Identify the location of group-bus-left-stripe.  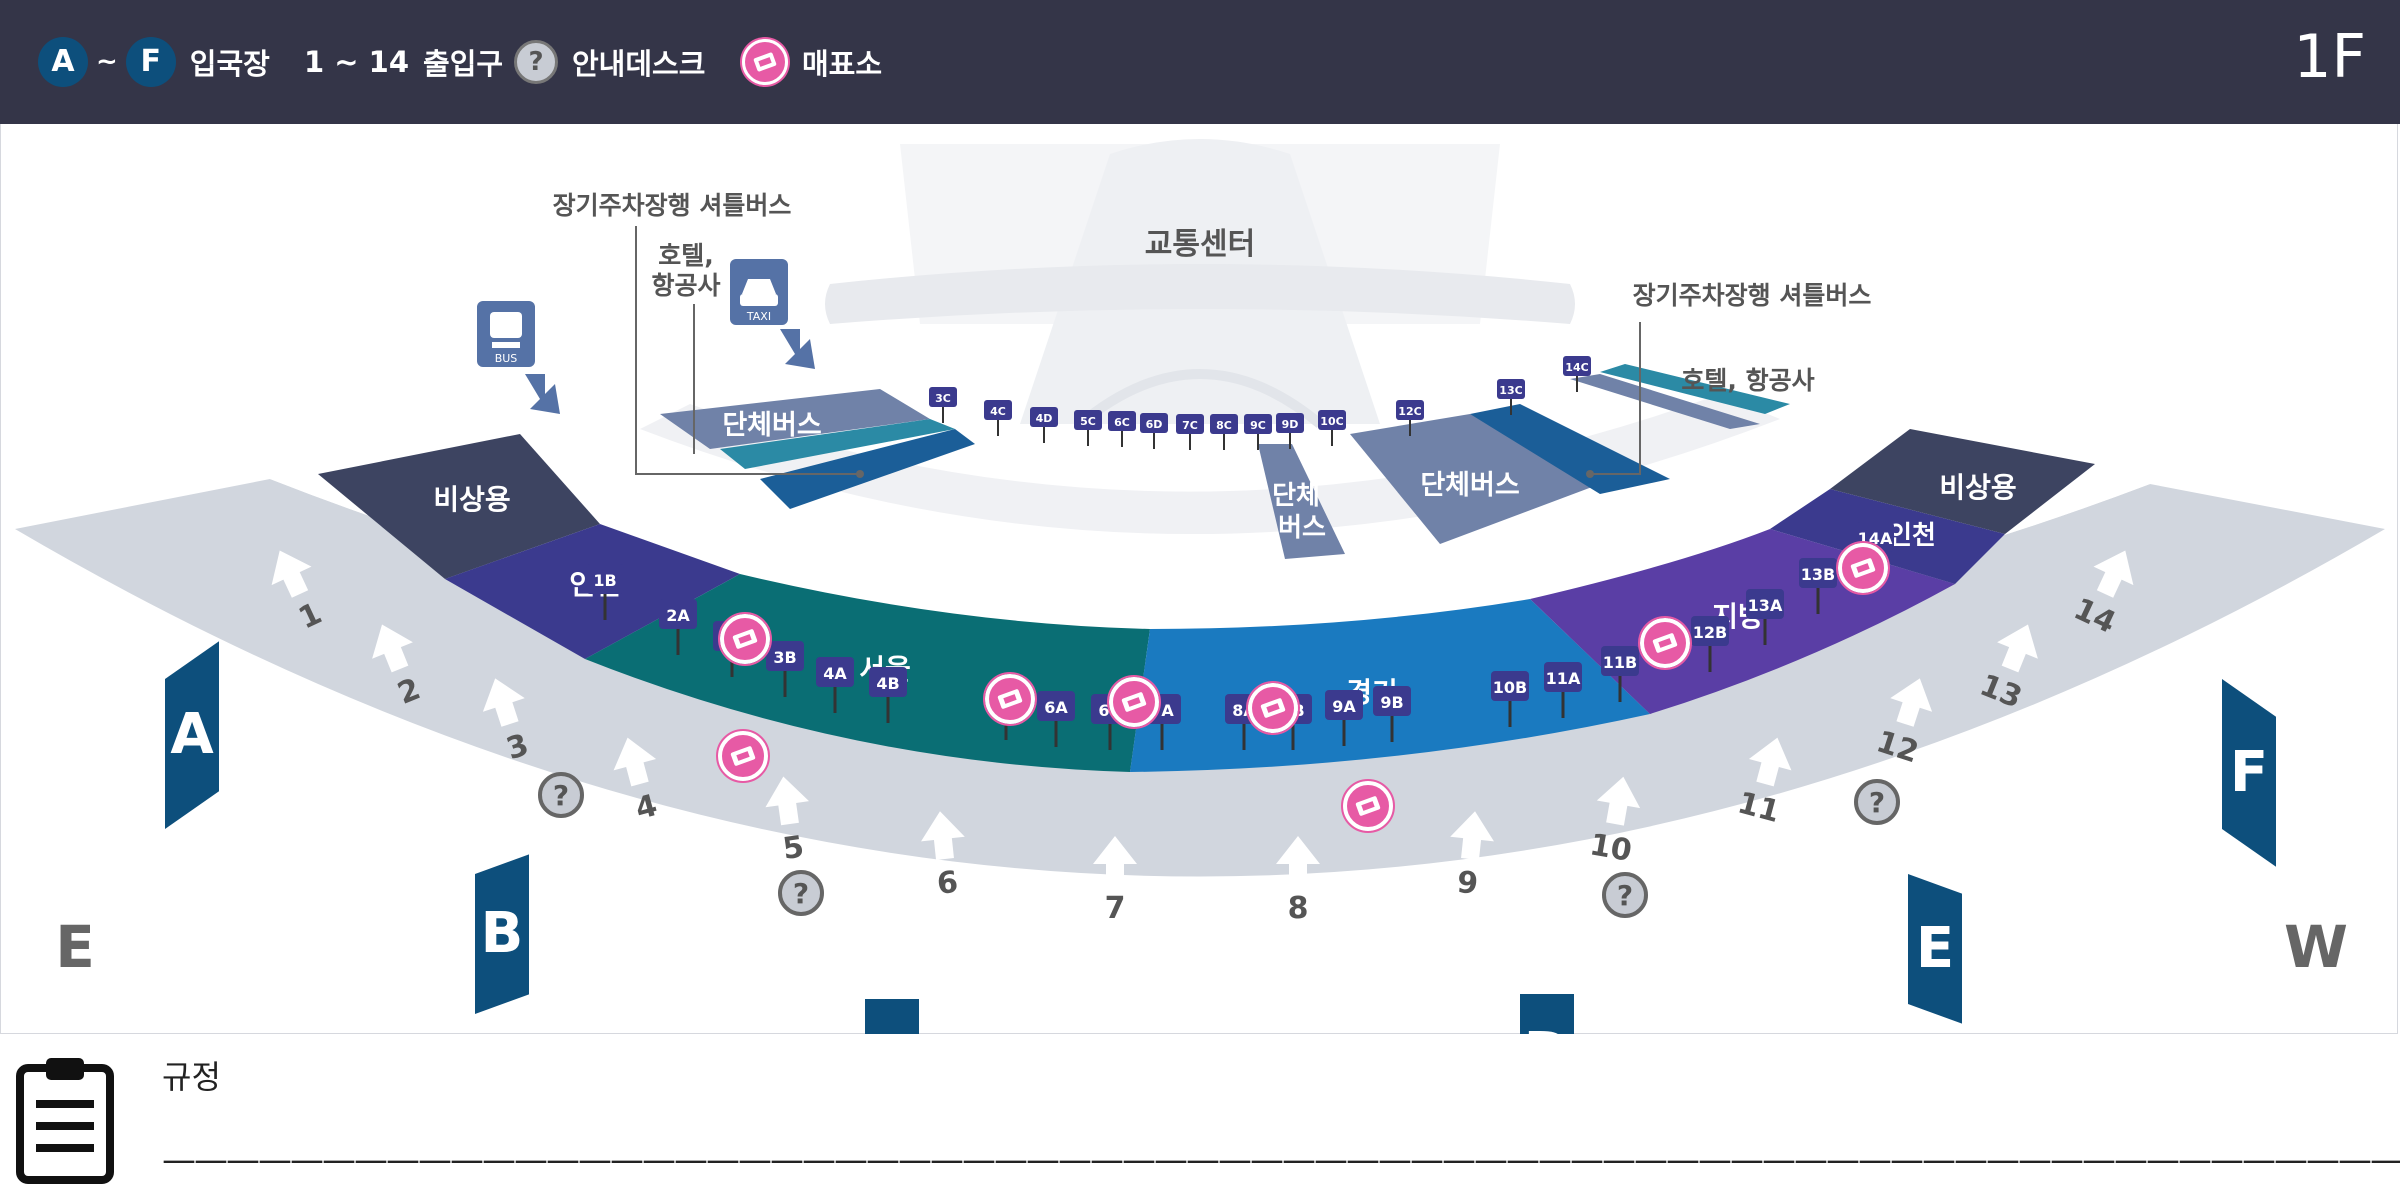
(837, 444).